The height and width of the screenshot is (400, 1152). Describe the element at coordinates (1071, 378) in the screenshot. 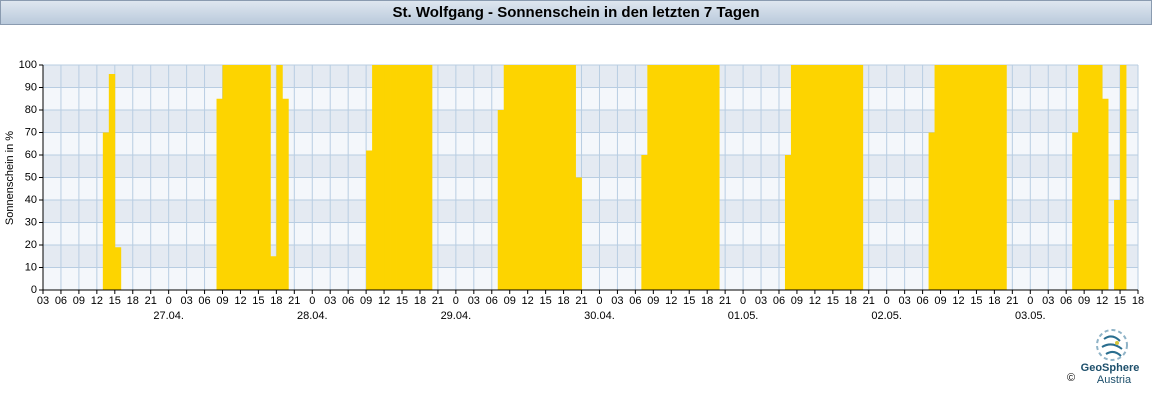

I see `copyright: ©` at that location.